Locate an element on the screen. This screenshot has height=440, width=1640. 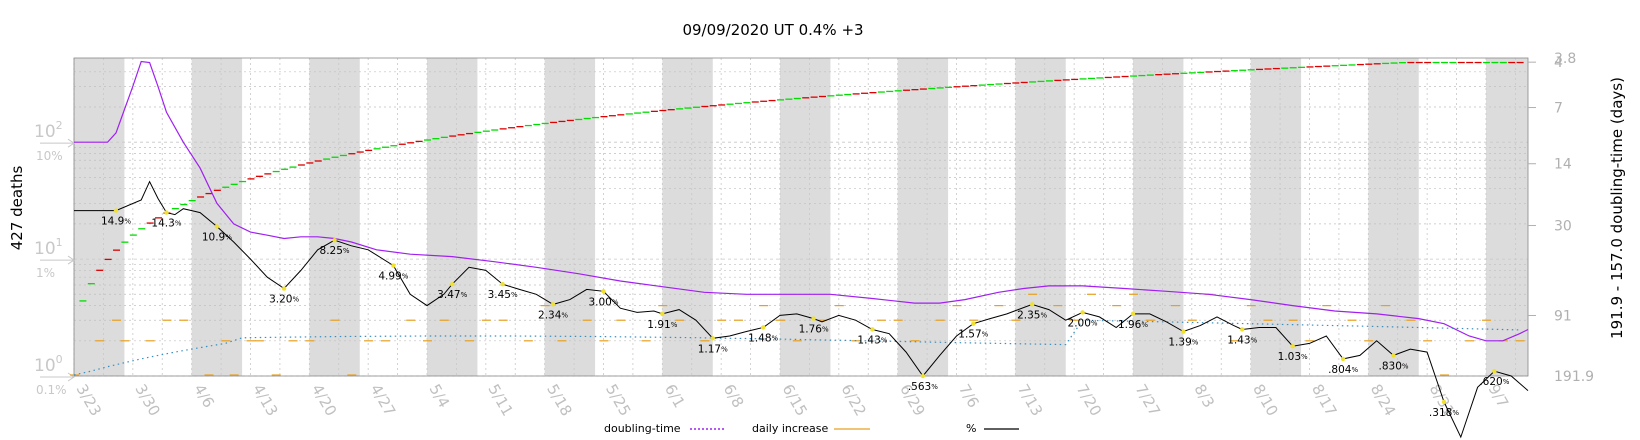
percent-data-label: .318% is located at coordinates (1444, 413).